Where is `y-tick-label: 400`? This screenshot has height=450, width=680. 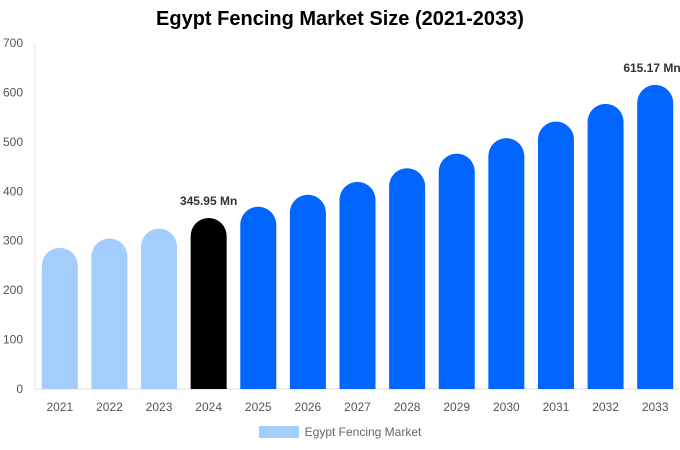 y-tick-label: 400 is located at coordinates (13, 191).